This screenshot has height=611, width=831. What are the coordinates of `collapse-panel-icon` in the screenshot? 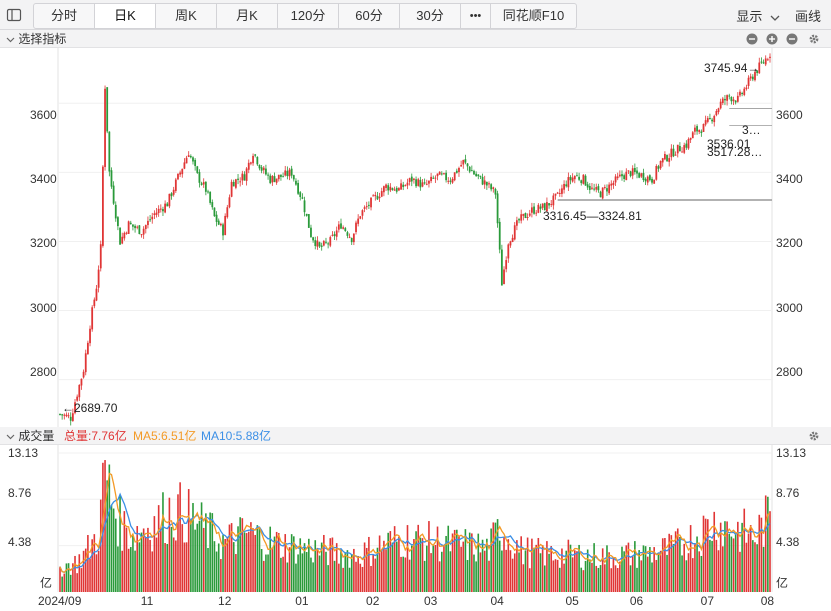 It's located at (792, 39).